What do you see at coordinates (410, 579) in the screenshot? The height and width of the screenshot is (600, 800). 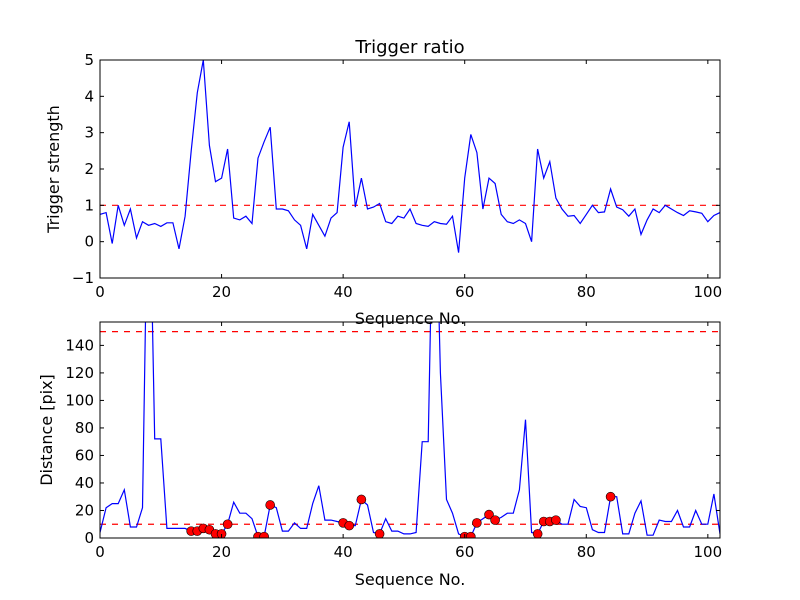 I see `bottom-x-label: Sequence No.` at bounding box center [410, 579].